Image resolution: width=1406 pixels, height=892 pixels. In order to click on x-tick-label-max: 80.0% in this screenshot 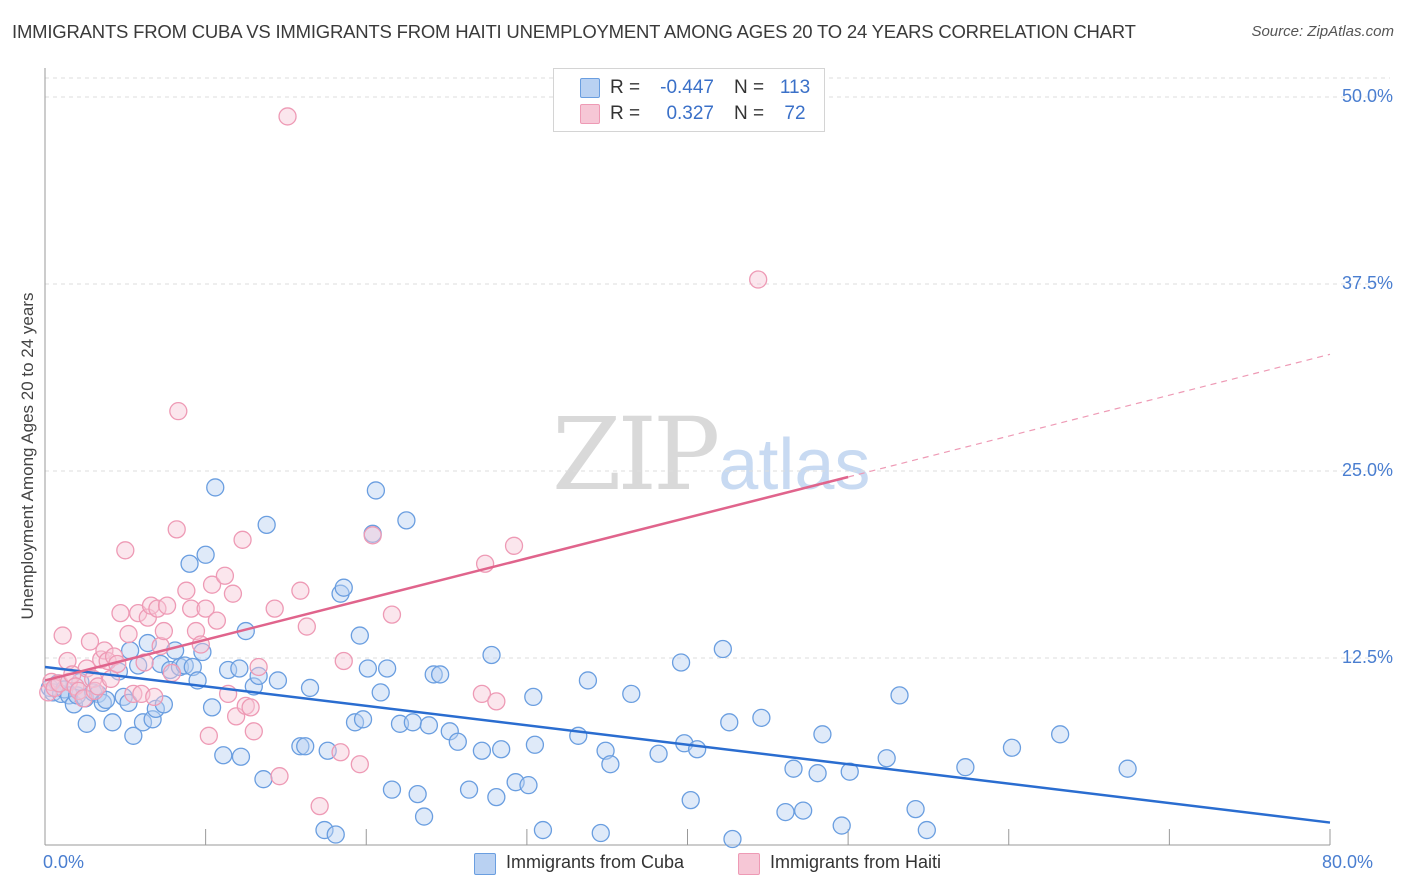, I will do `click(1348, 862)`.